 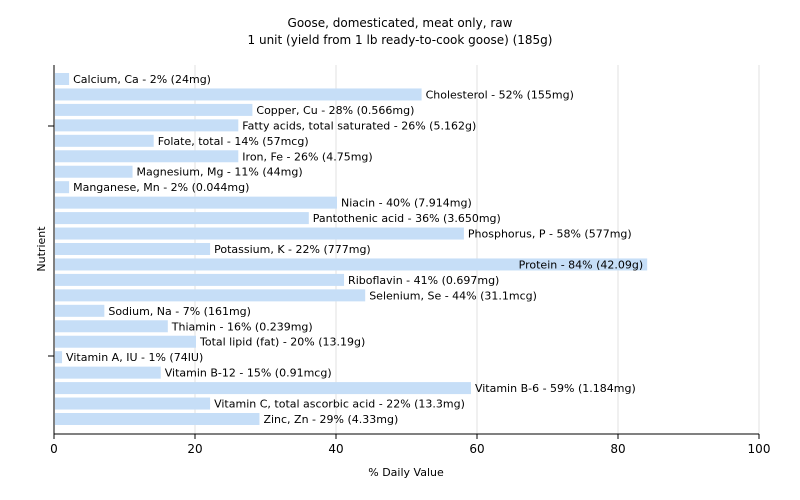 What do you see at coordinates (54, 449) in the screenshot?
I see `x-tick-label: 0` at bounding box center [54, 449].